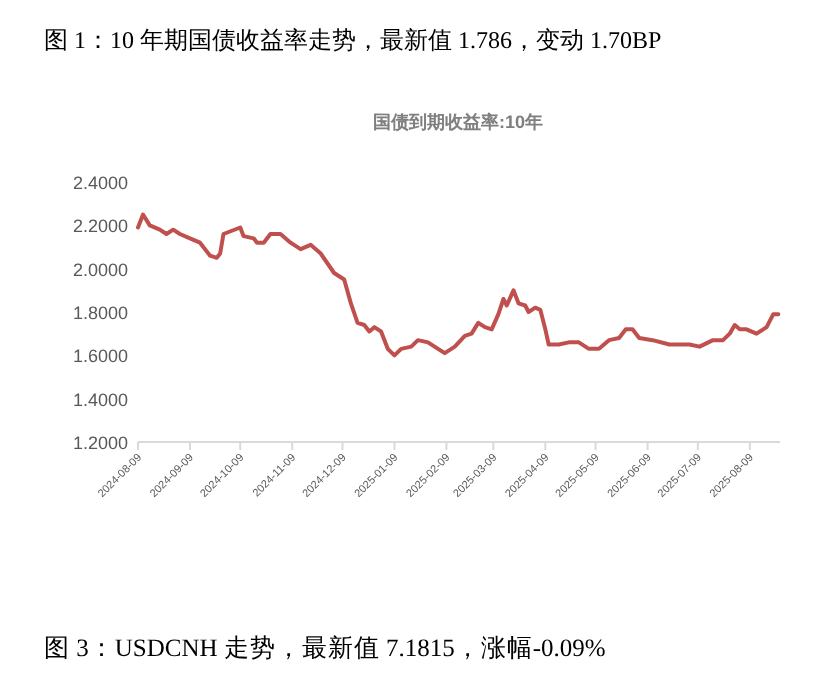  Describe the element at coordinates (100, 399) in the screenshot. I see `y-tick-label: 1.4000` at that location.